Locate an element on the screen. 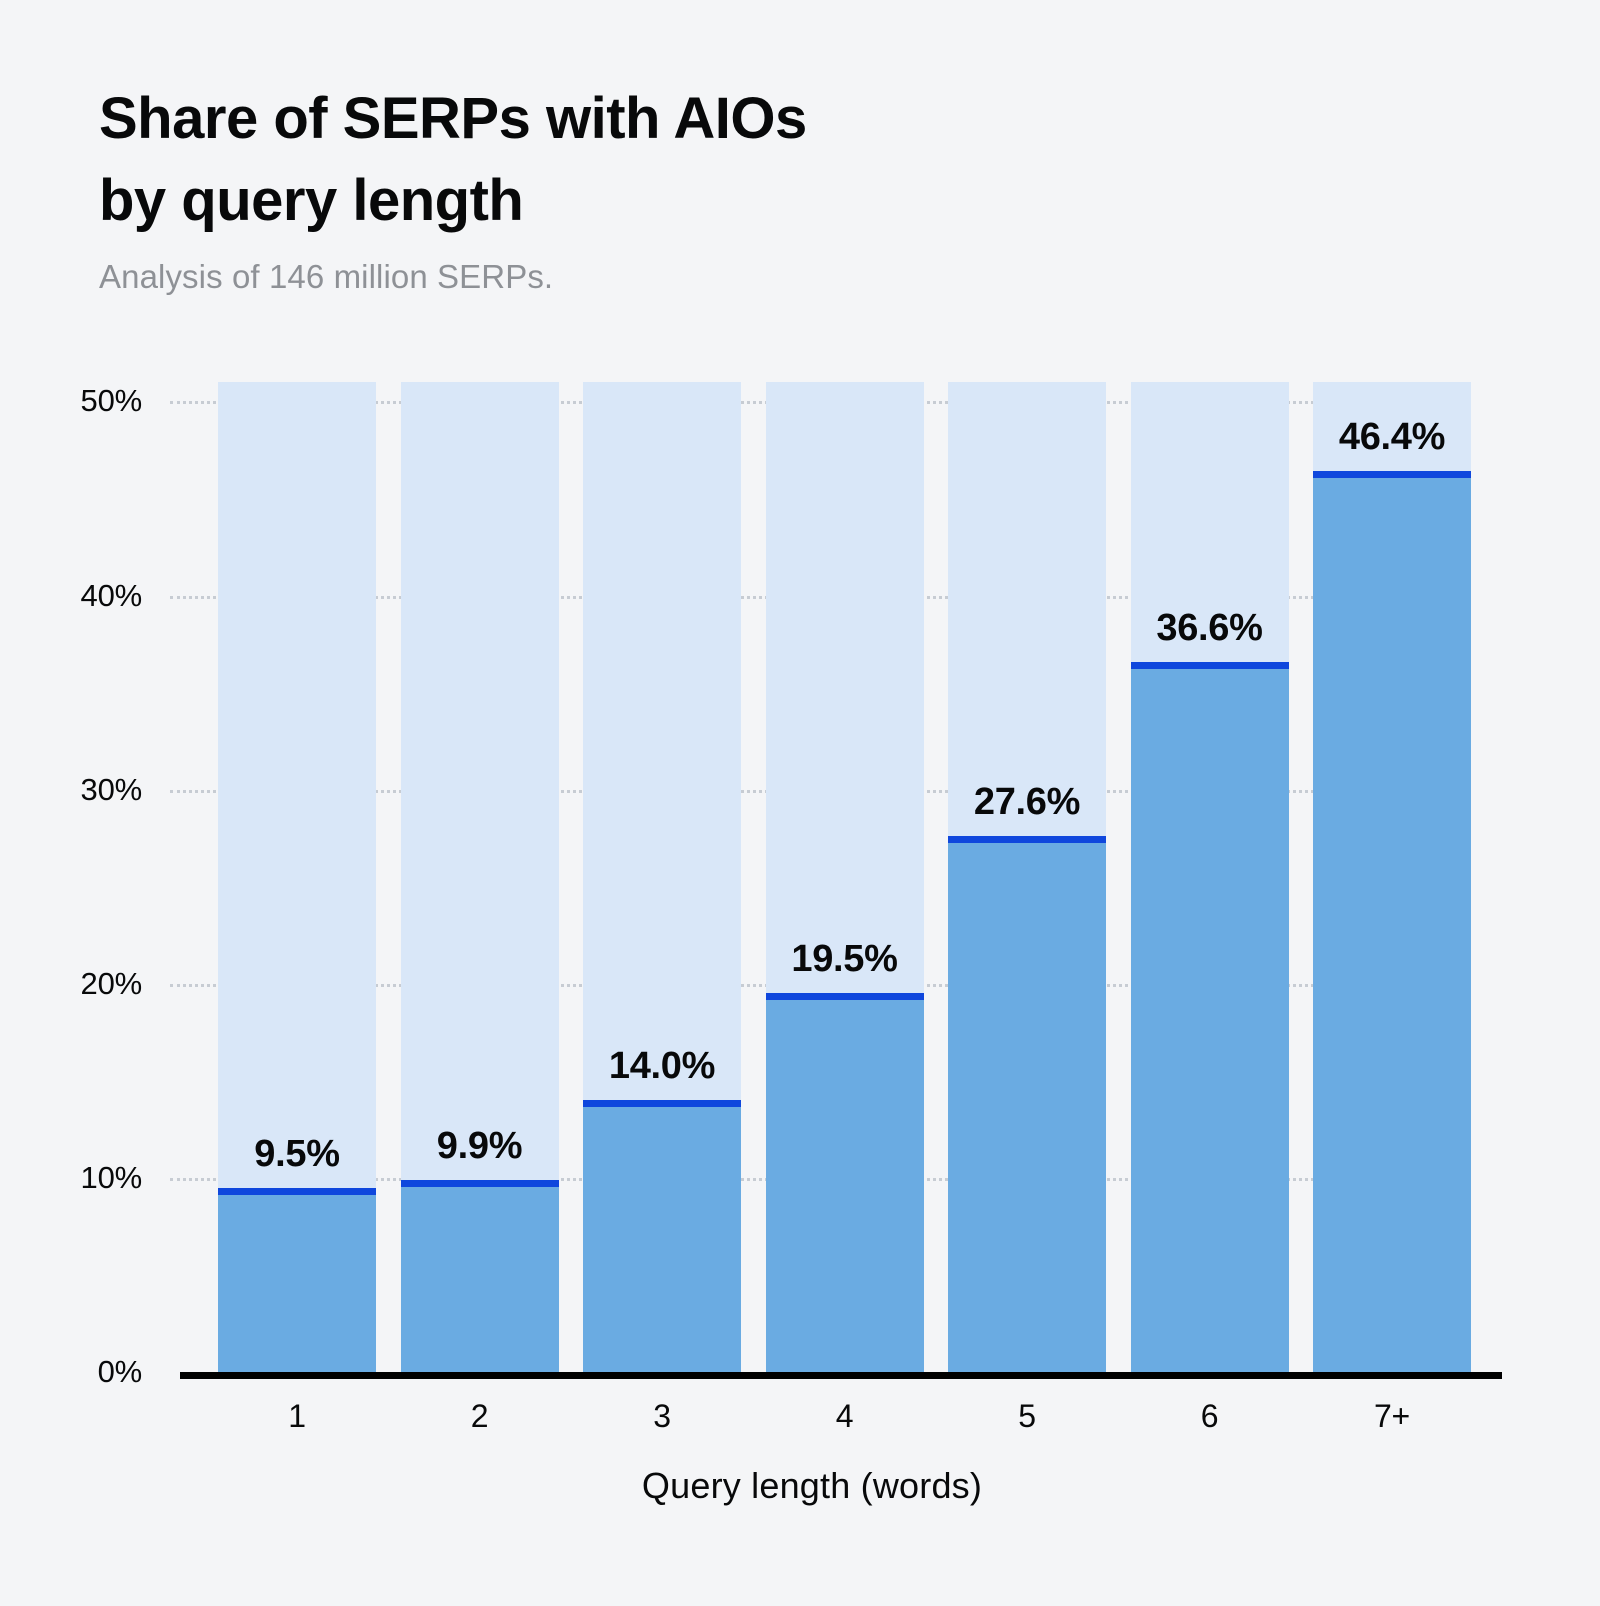 This screenshot has width=1600, height=1606. y-axis-tick-label: 50% is located at coordinates (111, 401).